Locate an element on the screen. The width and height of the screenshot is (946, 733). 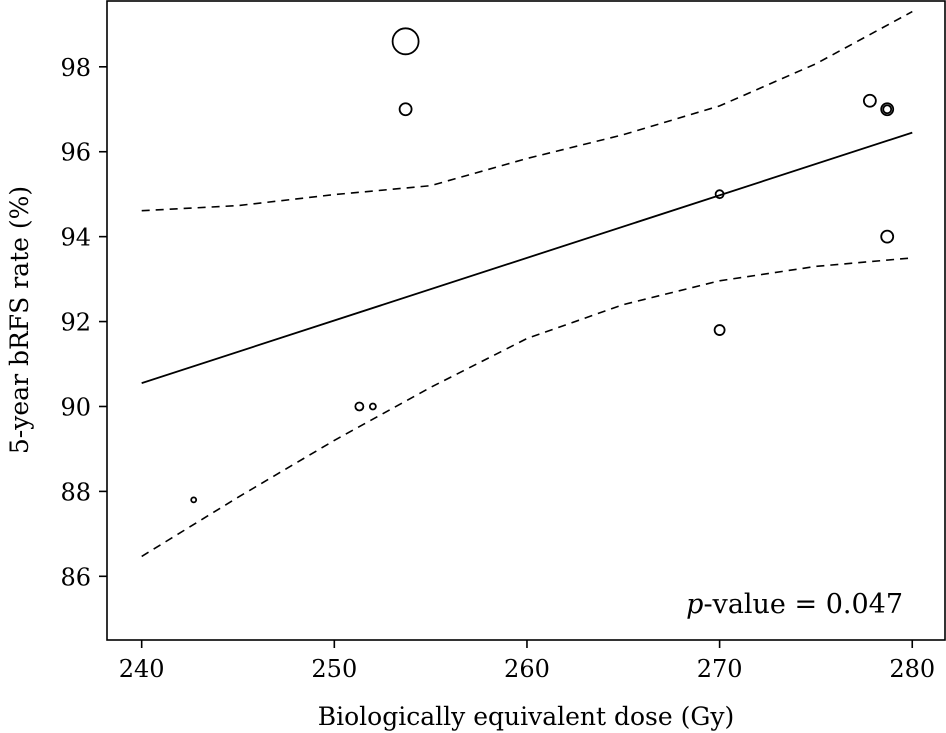
x-tick-label: 240 is located at coordinates (142, 669).